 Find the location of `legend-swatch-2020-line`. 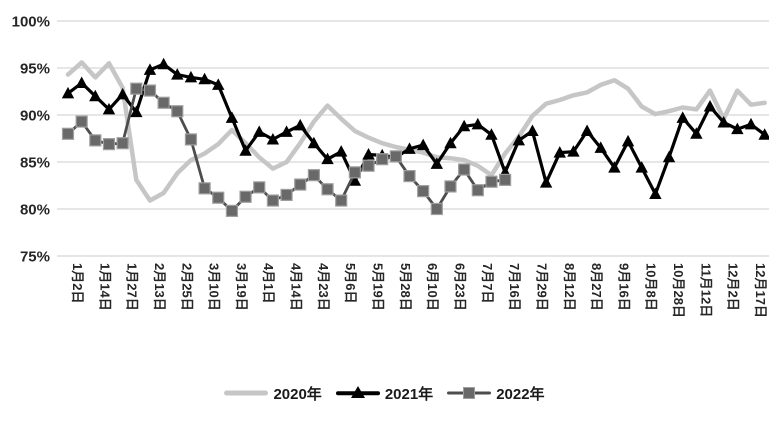

legend-swatch-2020-line is located at coordinates (246, 393).